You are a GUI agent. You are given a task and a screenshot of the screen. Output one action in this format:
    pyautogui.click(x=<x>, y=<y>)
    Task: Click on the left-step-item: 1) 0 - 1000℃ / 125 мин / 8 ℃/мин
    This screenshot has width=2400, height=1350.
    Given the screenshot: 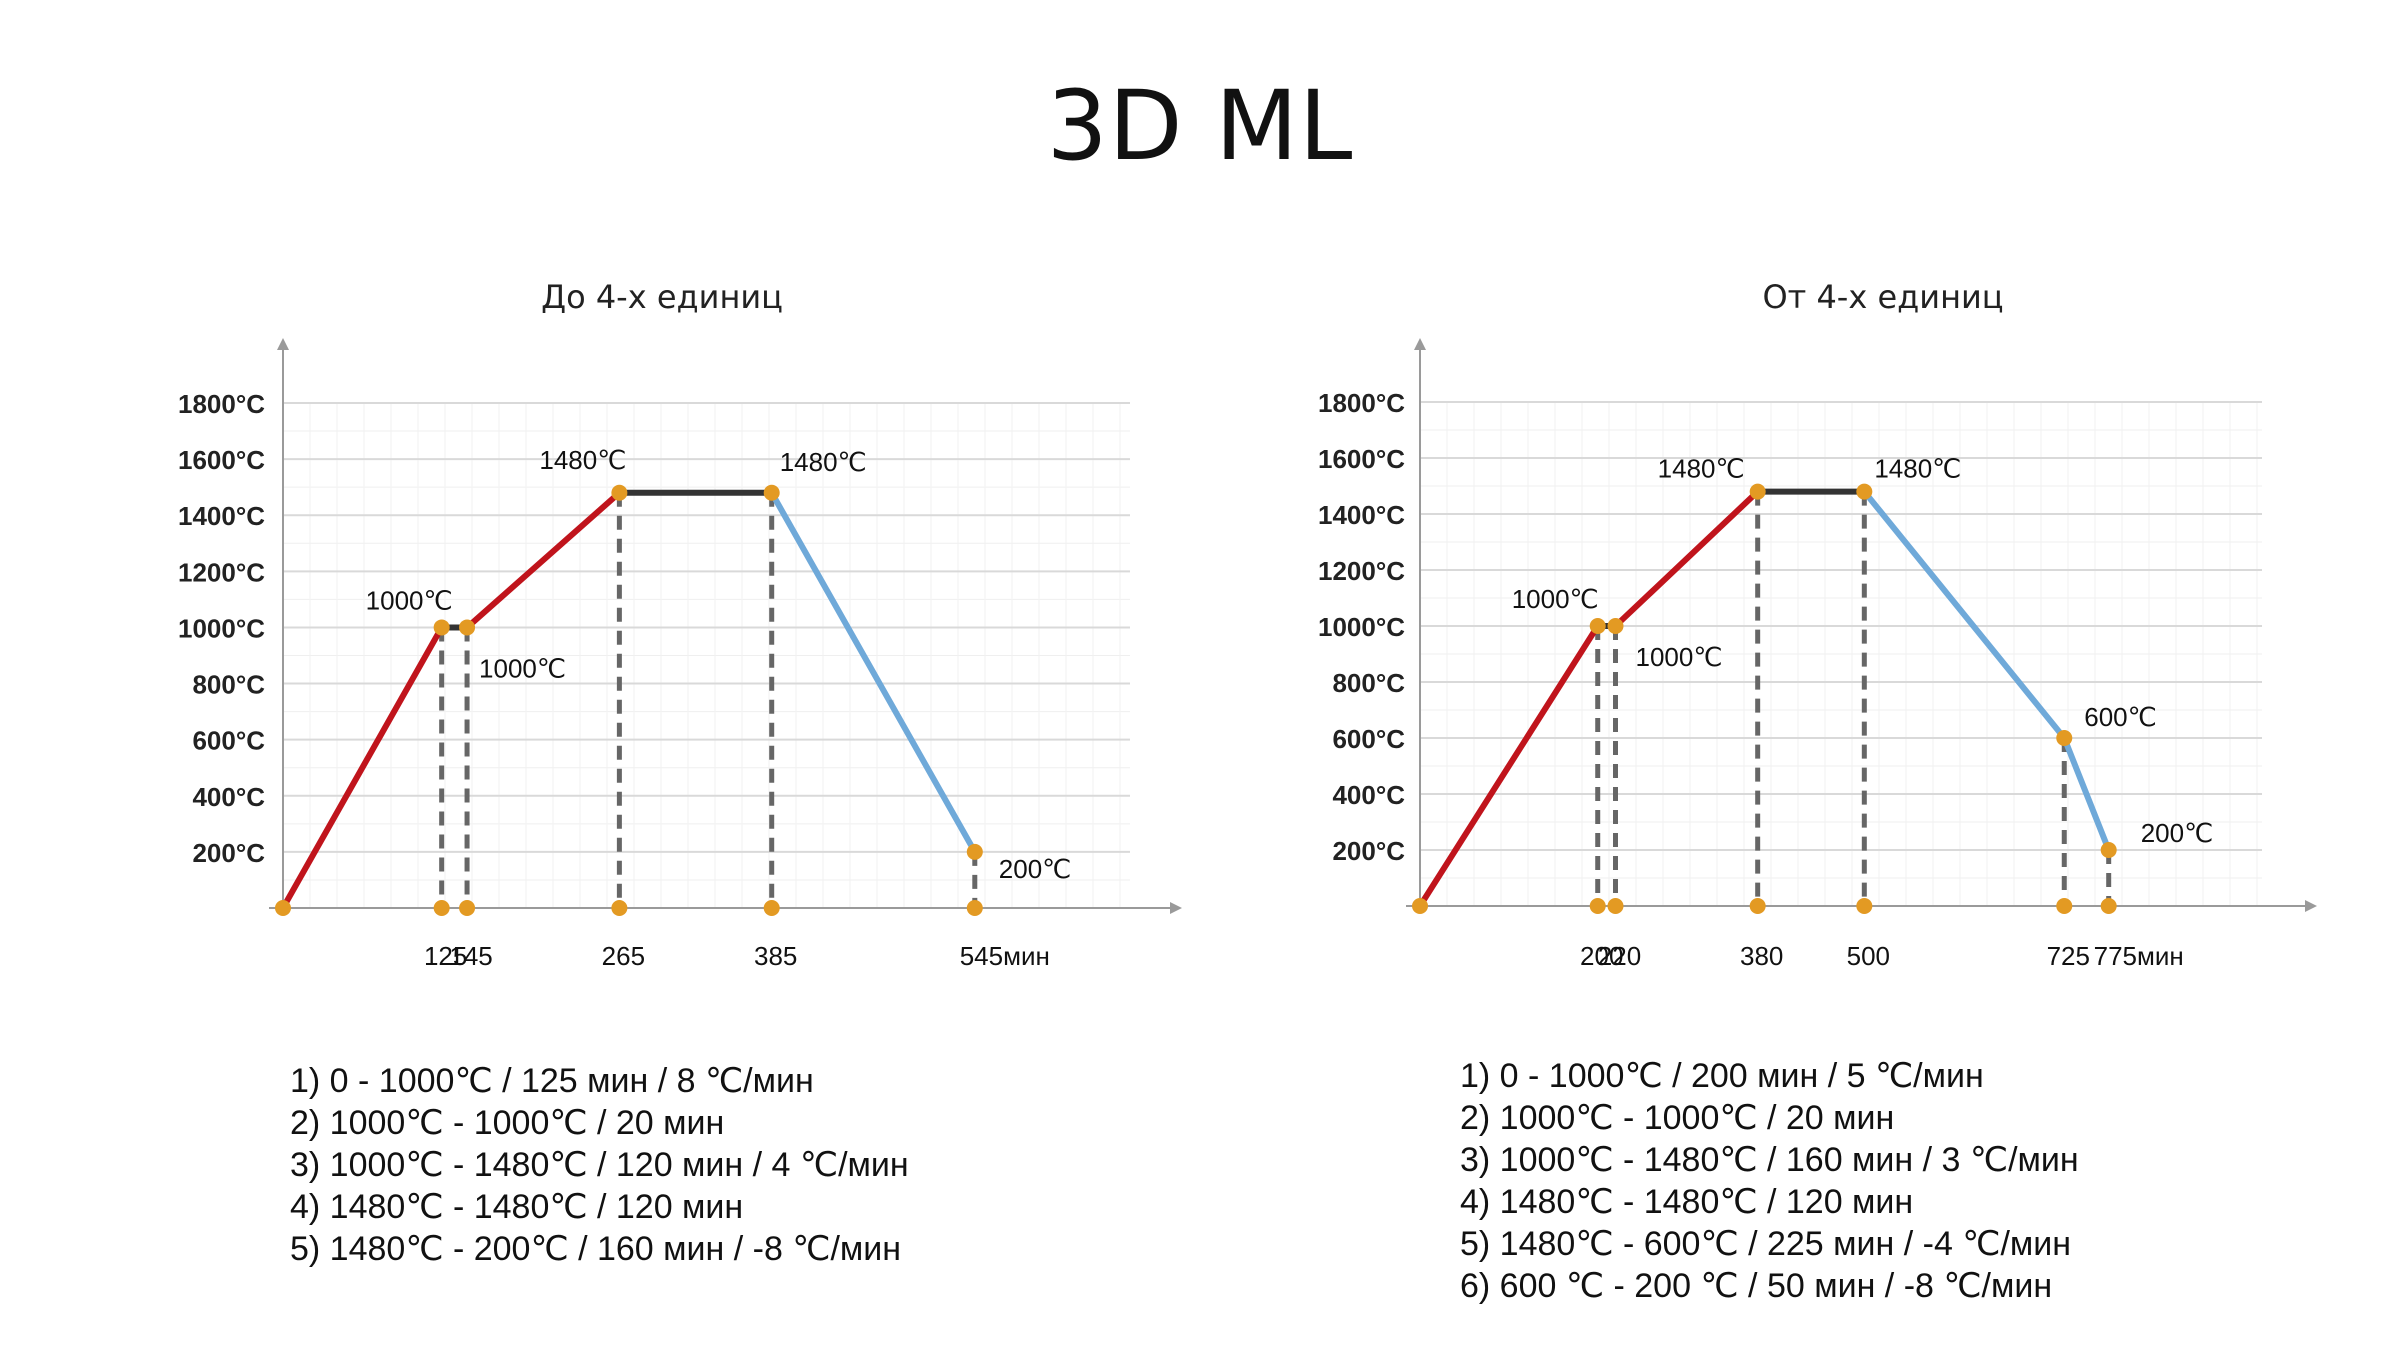 What is the action you would take?
    pyautogui.click(x=552, y=1081)
    